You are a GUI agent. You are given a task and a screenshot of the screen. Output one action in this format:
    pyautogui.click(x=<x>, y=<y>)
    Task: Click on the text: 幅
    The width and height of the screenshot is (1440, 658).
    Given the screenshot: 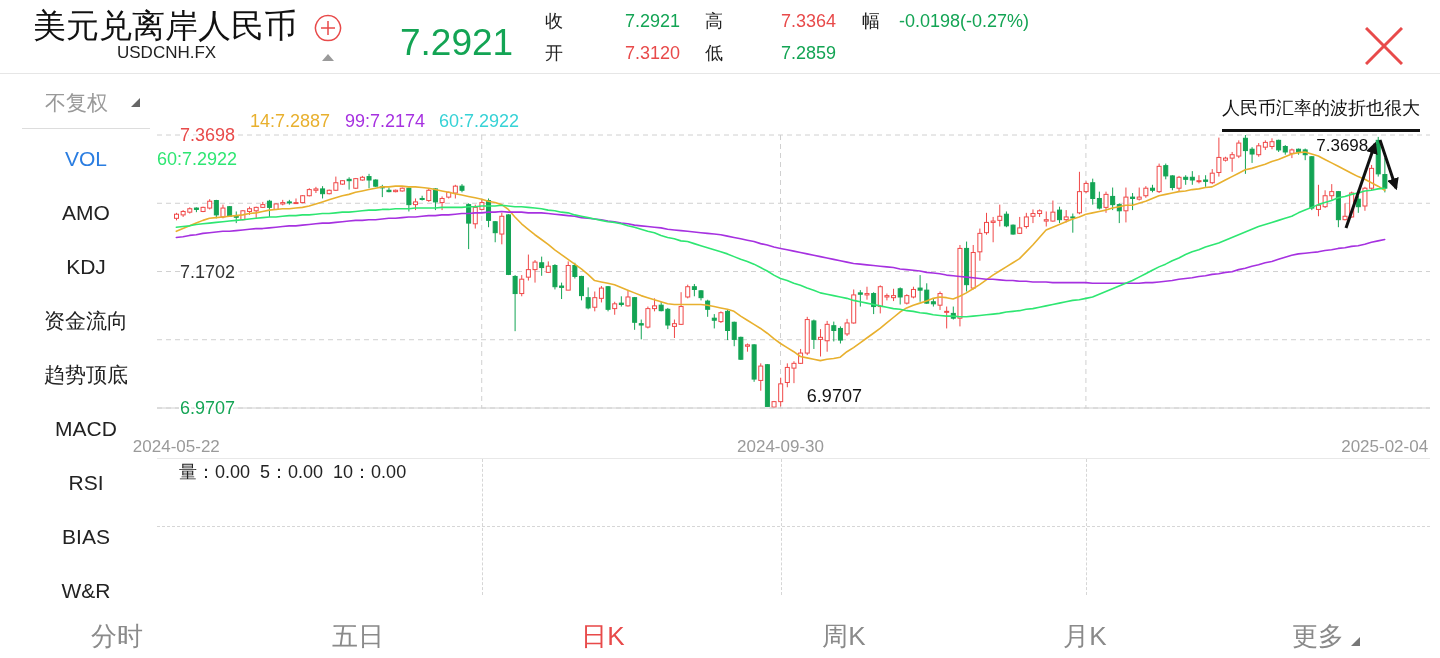 What is the action you would take?
    pyautogui.click(x=871, y=22)
    